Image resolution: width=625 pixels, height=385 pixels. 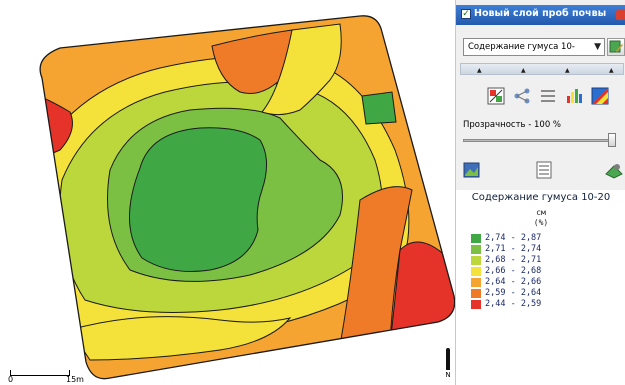 I want to click on layer-actions, so click(x=540, y=172).